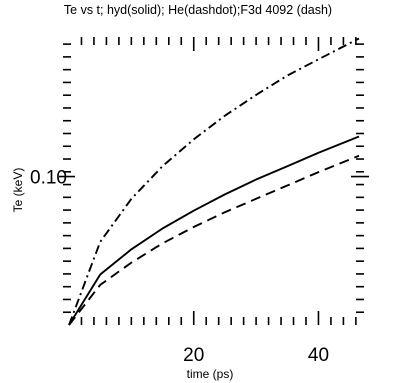 The height and width of the screenshot is (383, 395). What do you see at coordinates (193, 355) in the screenshot?
I see `x-tick-label: 20` at bounding box center [193, 355].